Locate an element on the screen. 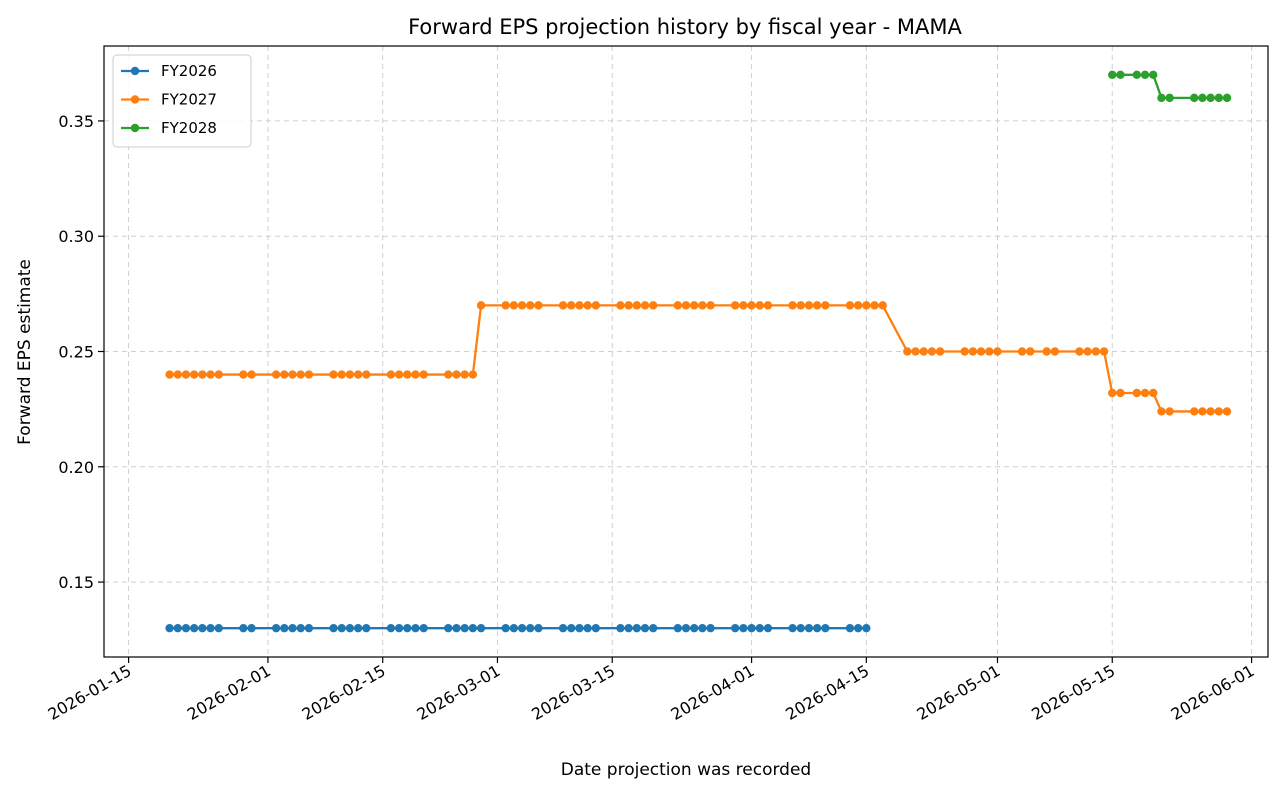 The image size is (1281, 794). legend-item-fy2026: FY2026 is located at coordinates (169, 71).